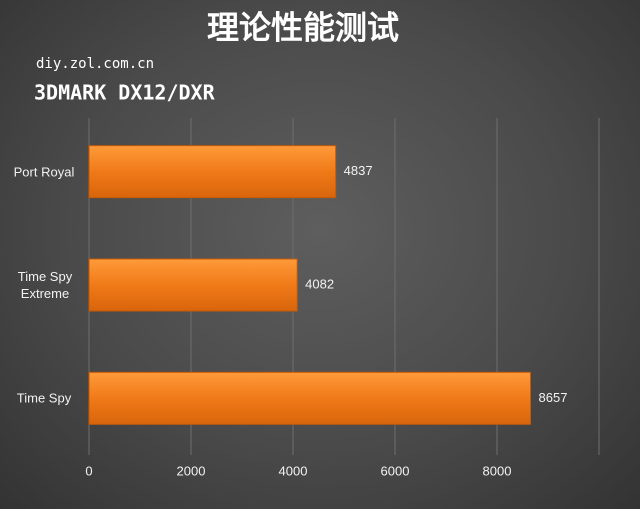  Describe the element at coordinates (125, 93) in the screenshot. I see `chart-label: 3DMARK DX12/DXR` at that location.